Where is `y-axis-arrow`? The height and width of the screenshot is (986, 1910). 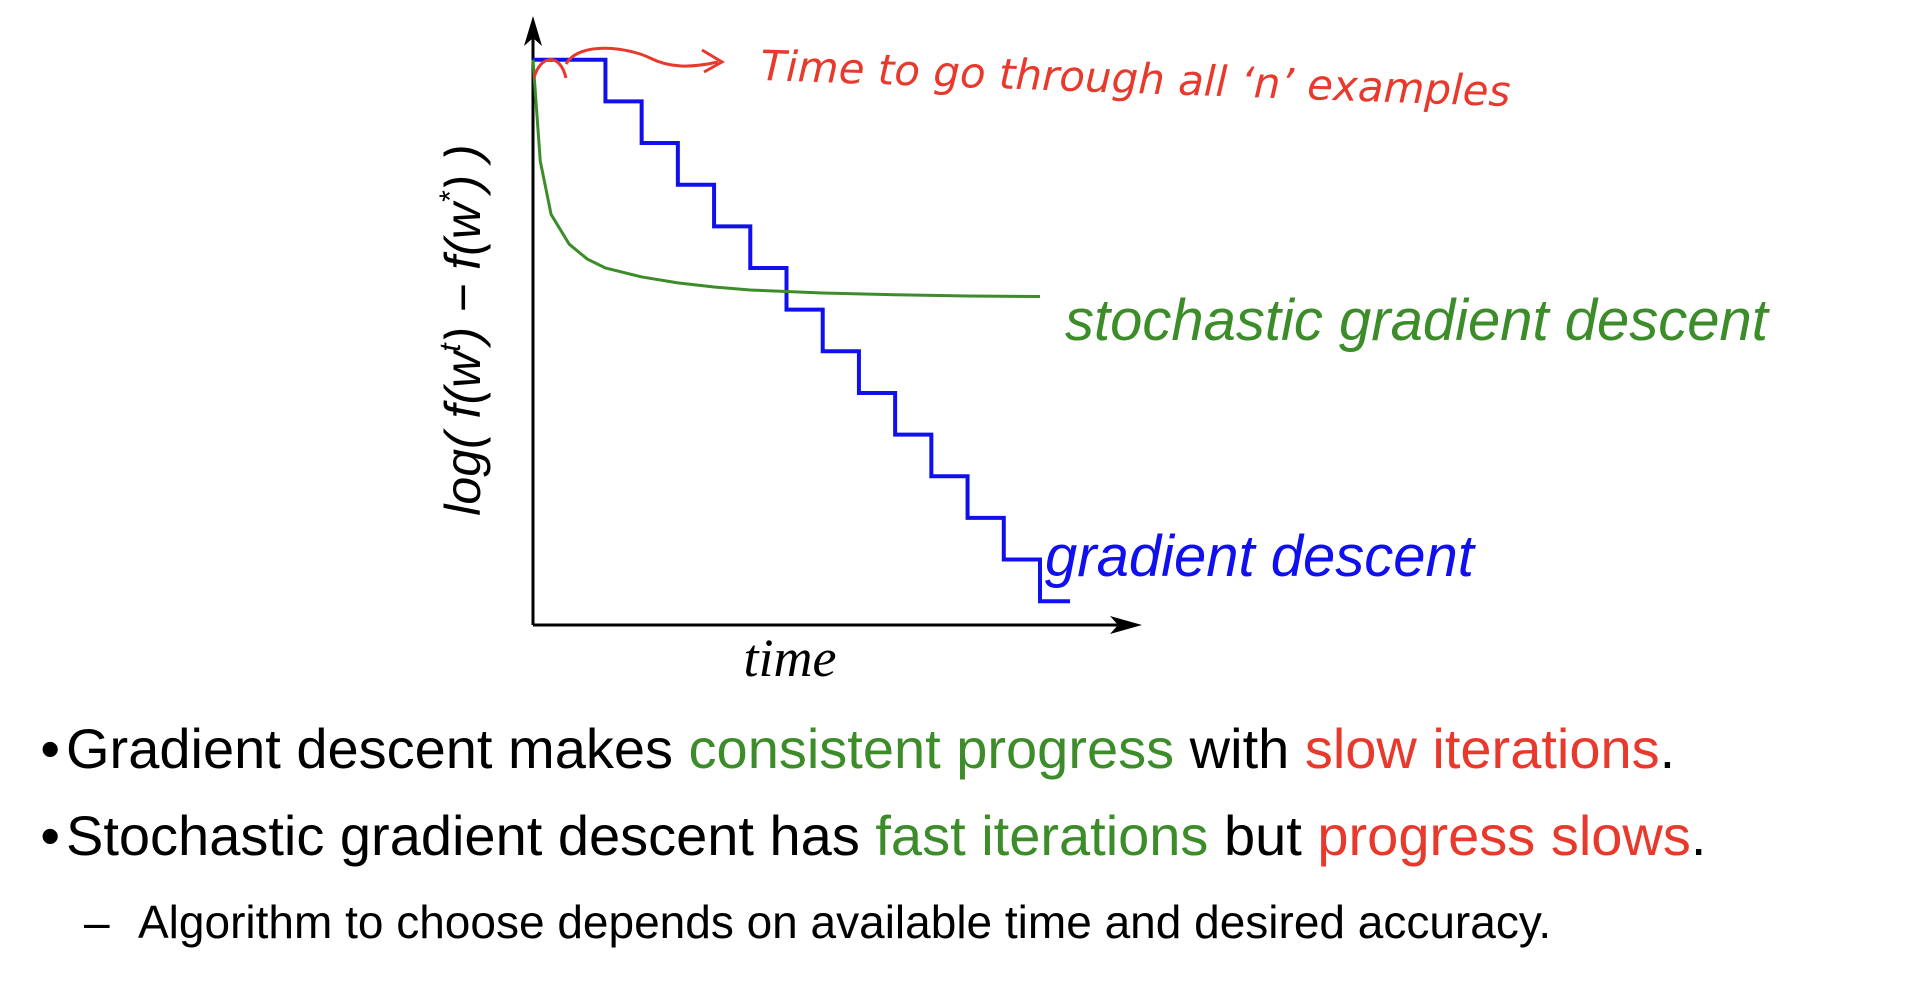
y-axis-arrow is located at coordinates (533, 31).